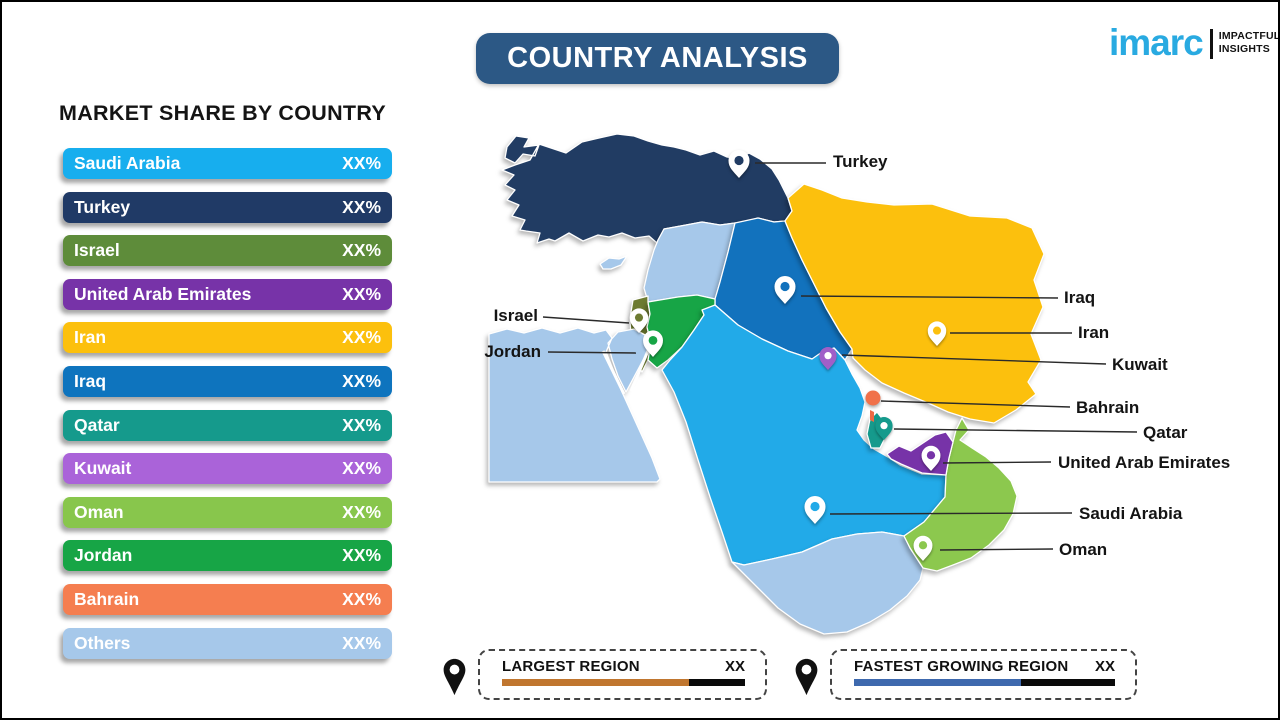 The width and height of the screenshot is (1280, 720). What do you see at coordinates (717, 682) in the screenshot?
I see `legend-largest-bar-rest` at bounding box center [717, 682].